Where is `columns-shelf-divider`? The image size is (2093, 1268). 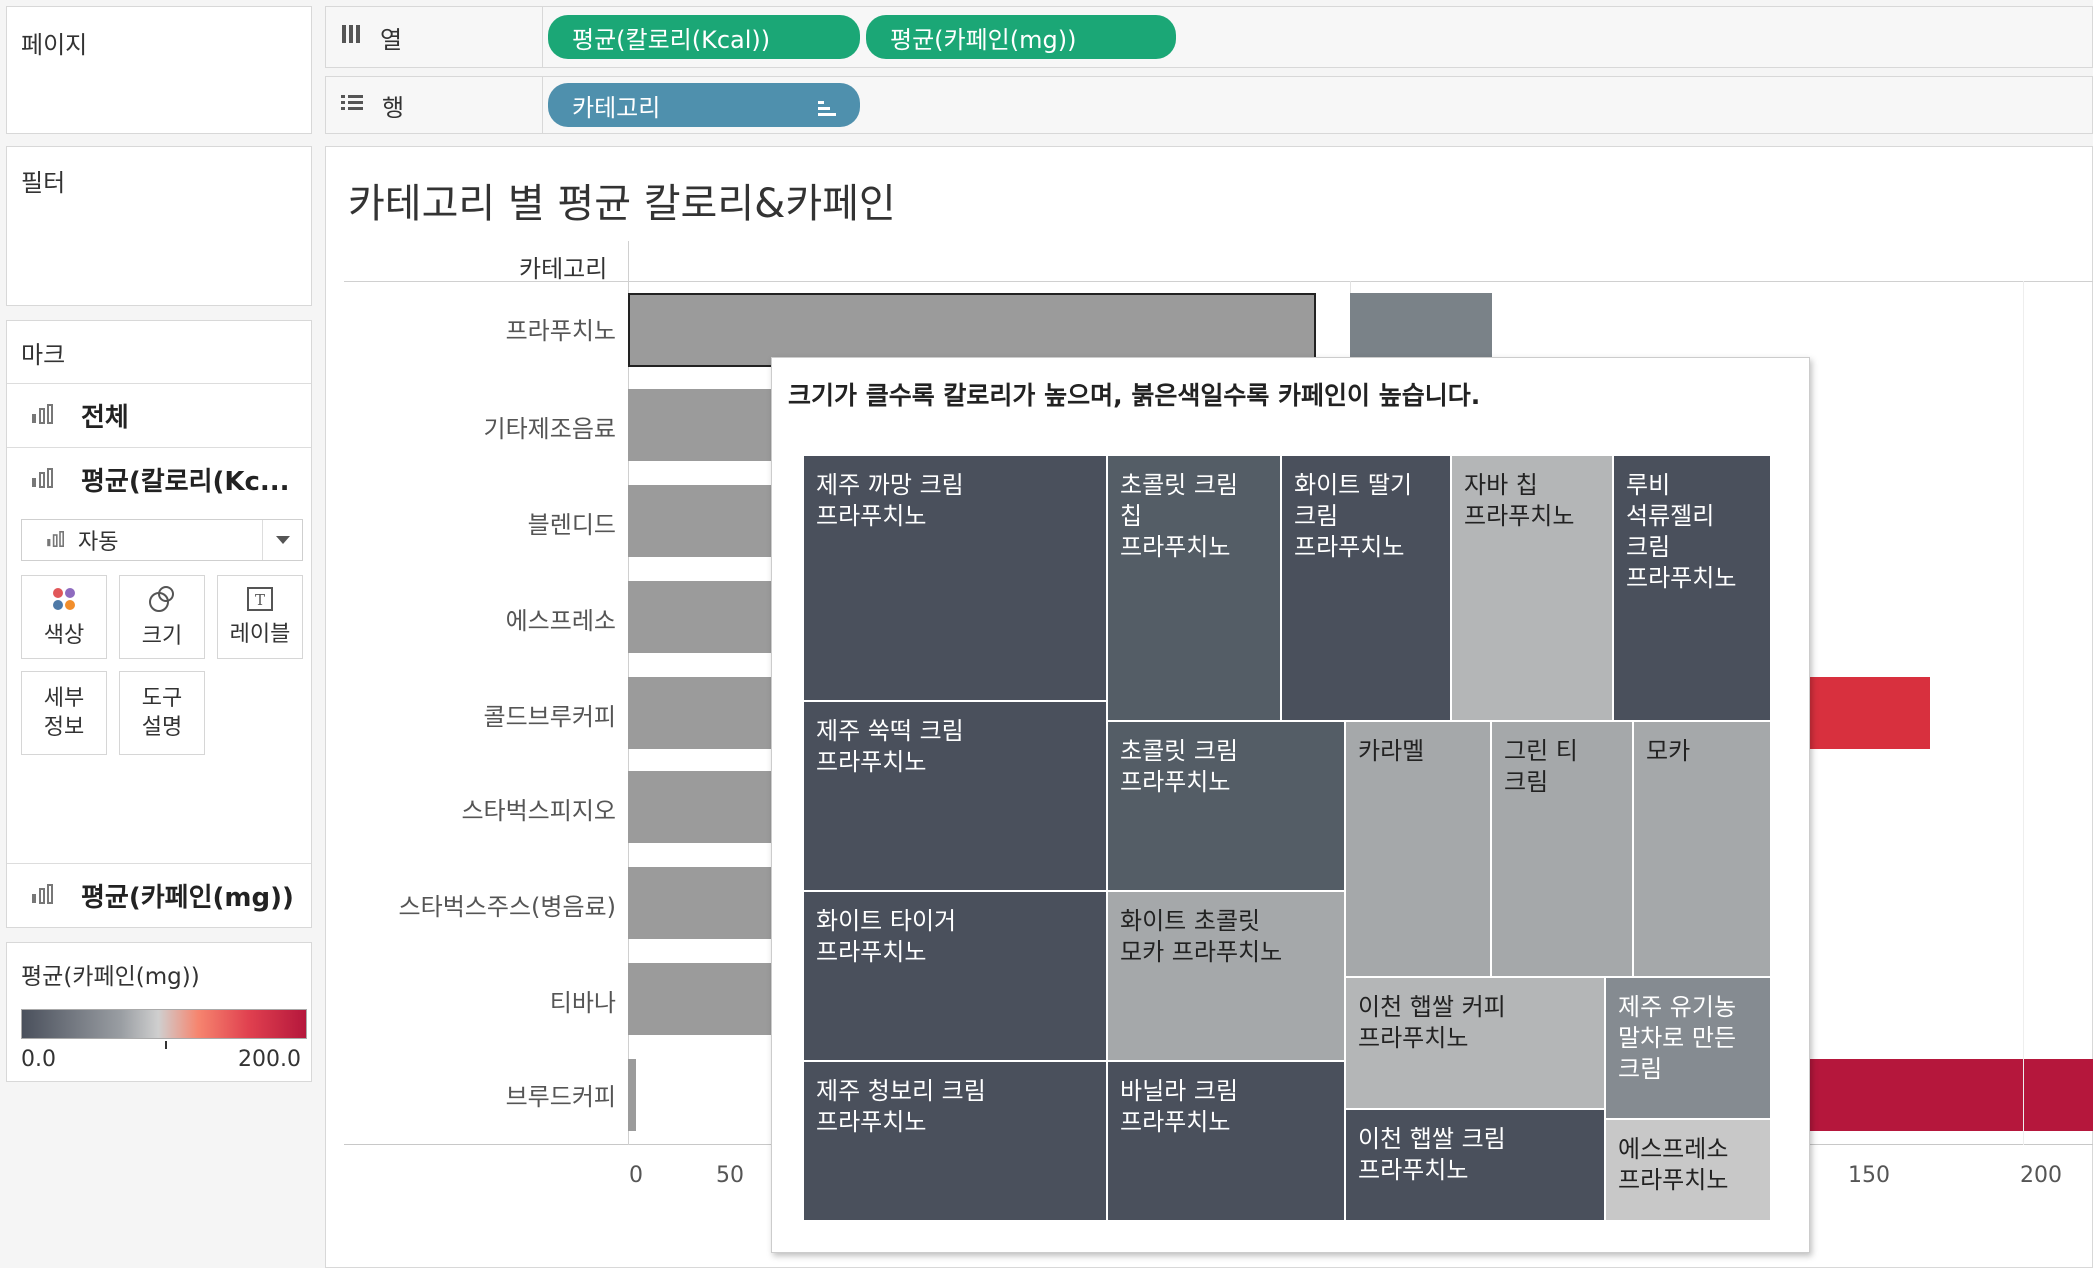
columns-shelf-divider is located at coordinates (542, 37).